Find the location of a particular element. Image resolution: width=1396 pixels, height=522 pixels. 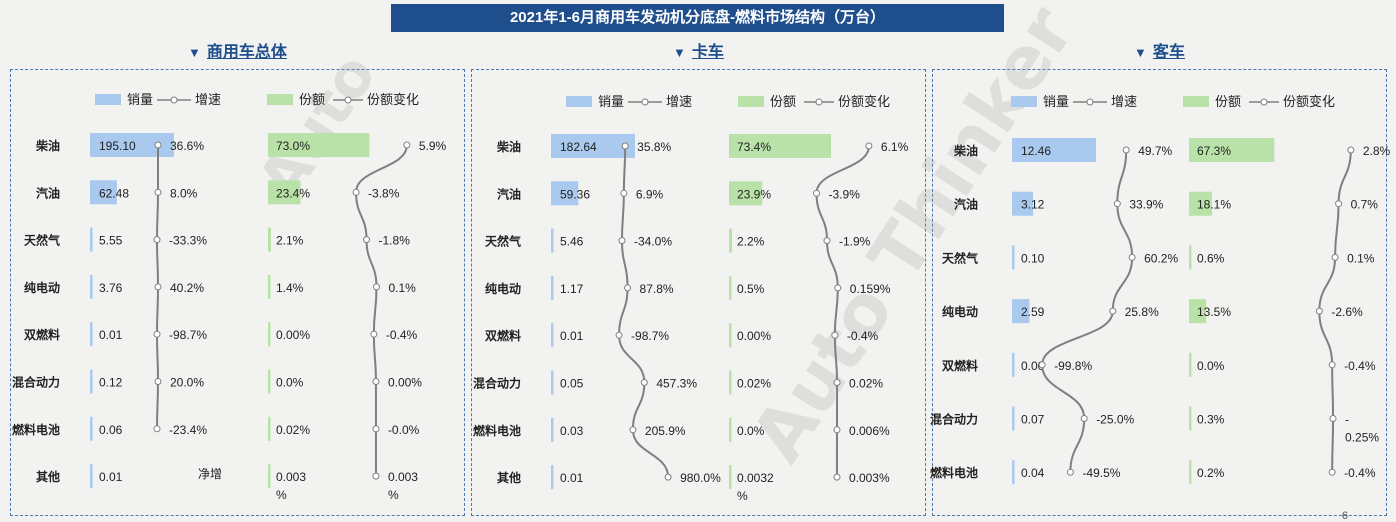

growth-value-label: 20.0% is located at coordinates (187, 383).